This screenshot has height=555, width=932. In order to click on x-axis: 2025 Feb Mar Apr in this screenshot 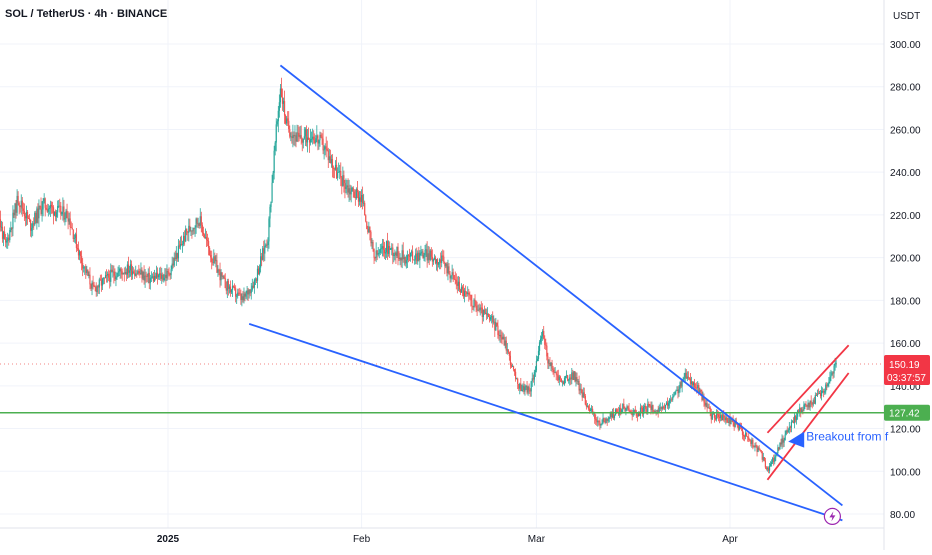, I will do `click(448, 539)`.